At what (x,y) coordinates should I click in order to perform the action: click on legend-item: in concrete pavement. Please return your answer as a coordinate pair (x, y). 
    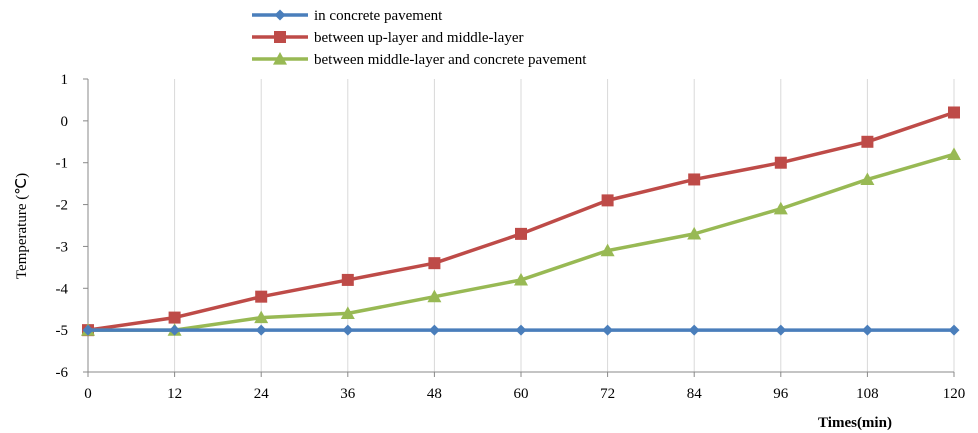
    Looking at the image, I should click on (347, 16).